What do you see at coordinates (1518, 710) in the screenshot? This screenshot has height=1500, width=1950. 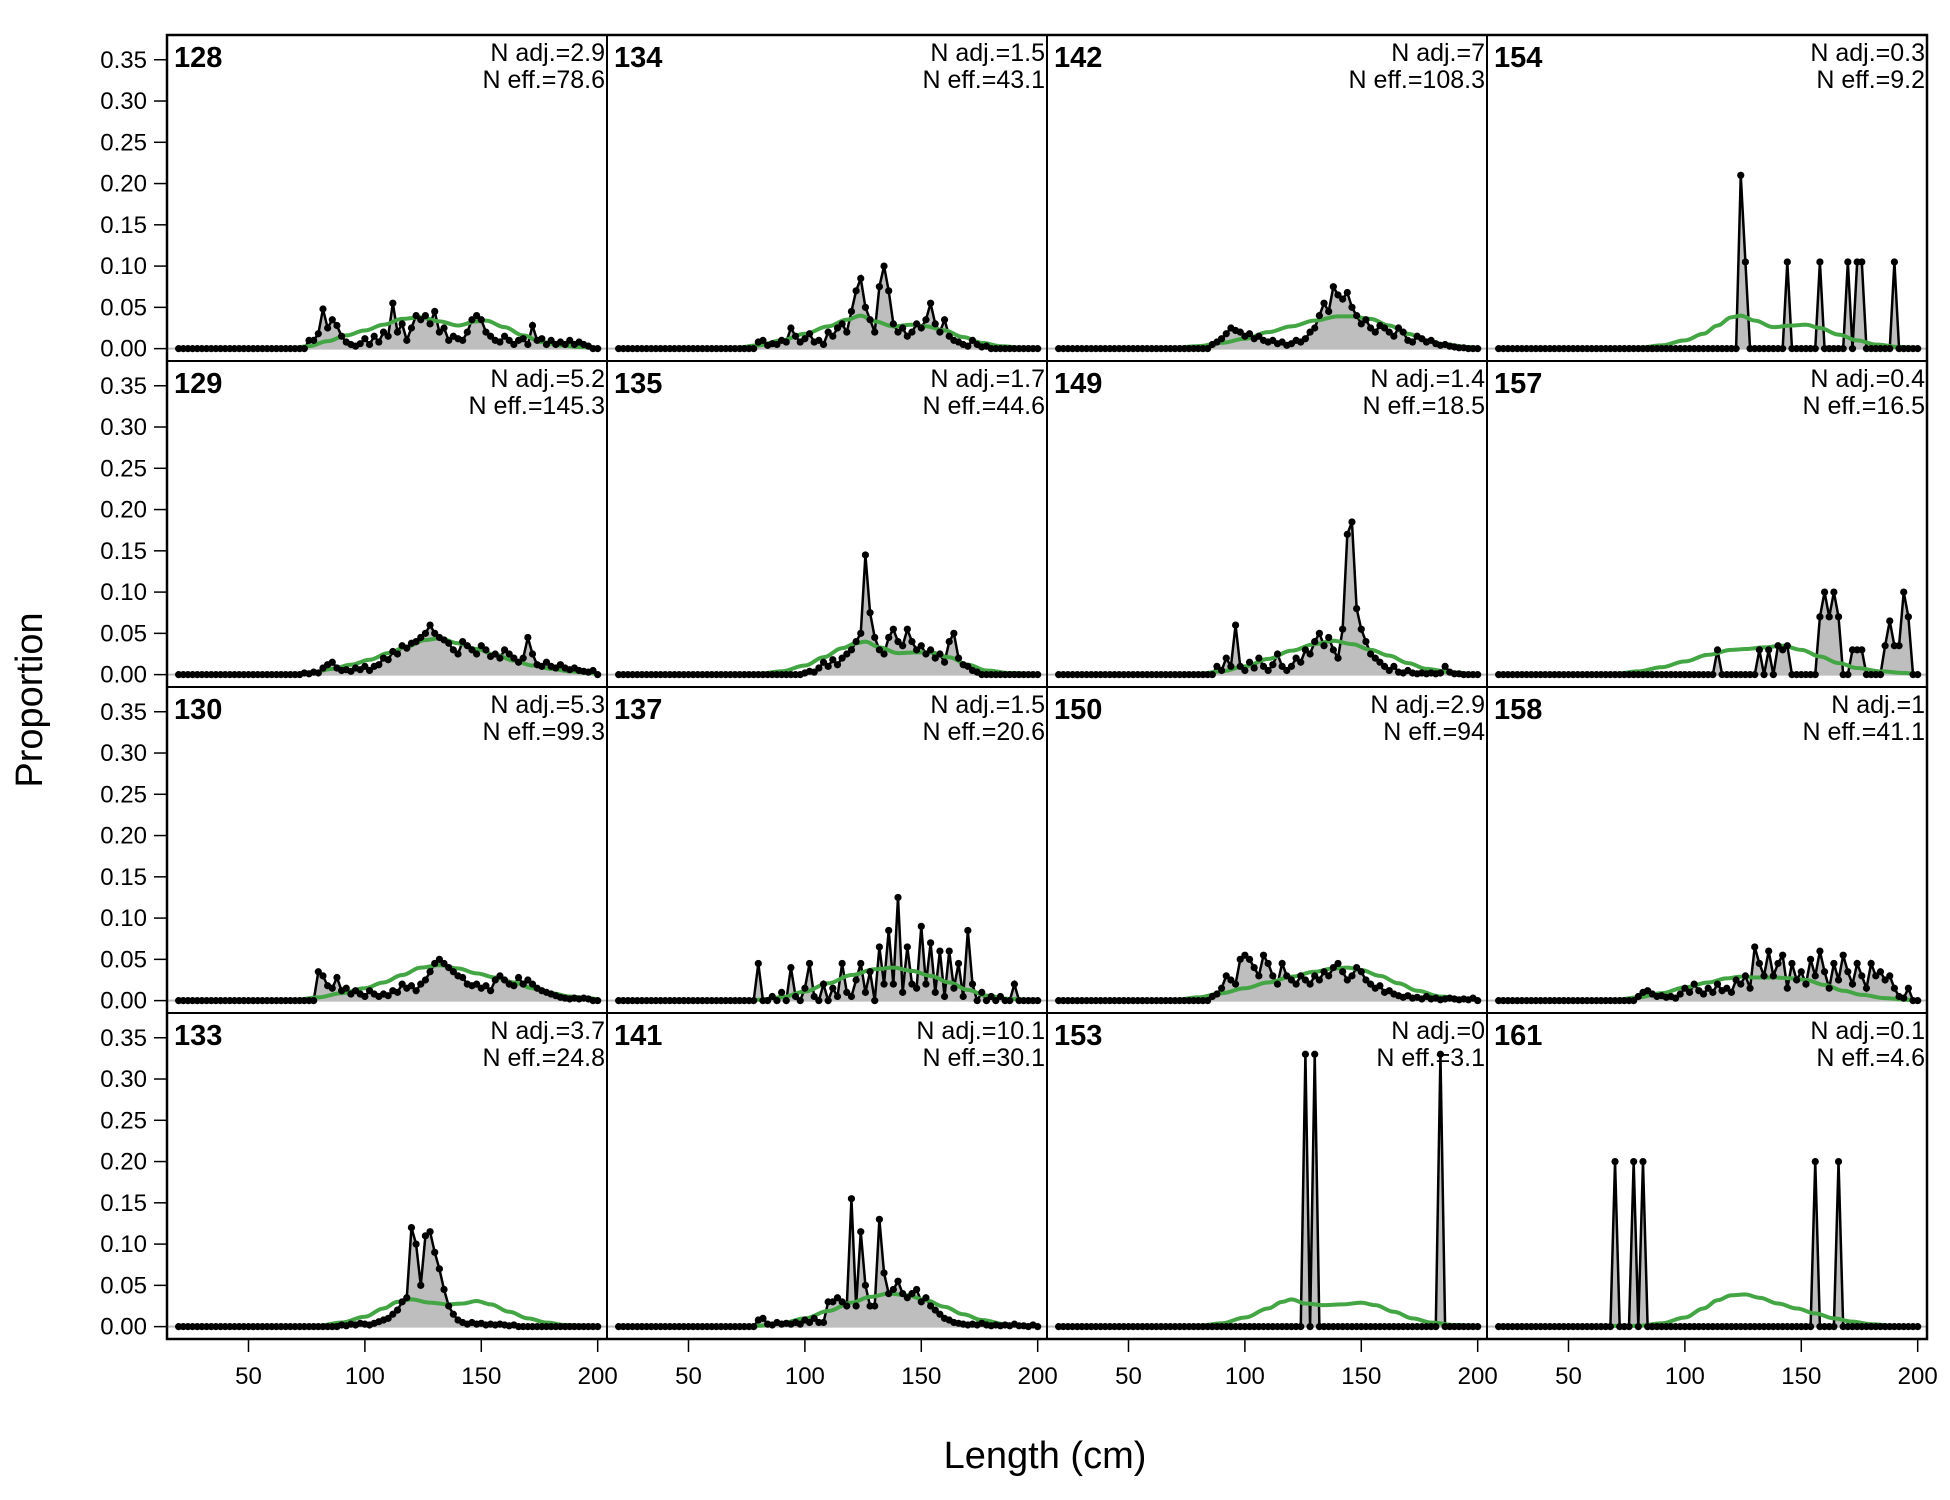 I see `panel-label: 158` at bounding box center [1518, 710].